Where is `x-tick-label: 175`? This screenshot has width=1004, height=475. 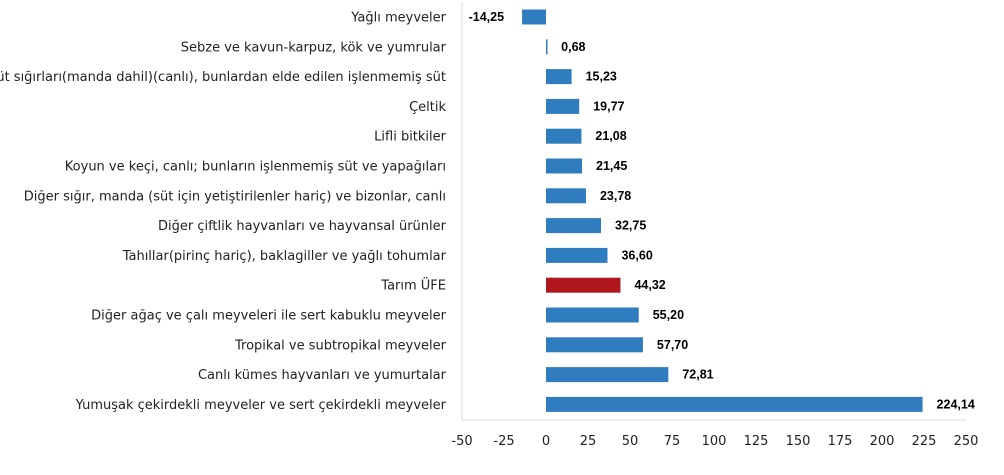
x-tick-label: 175 is located at coordinates (840, 441).